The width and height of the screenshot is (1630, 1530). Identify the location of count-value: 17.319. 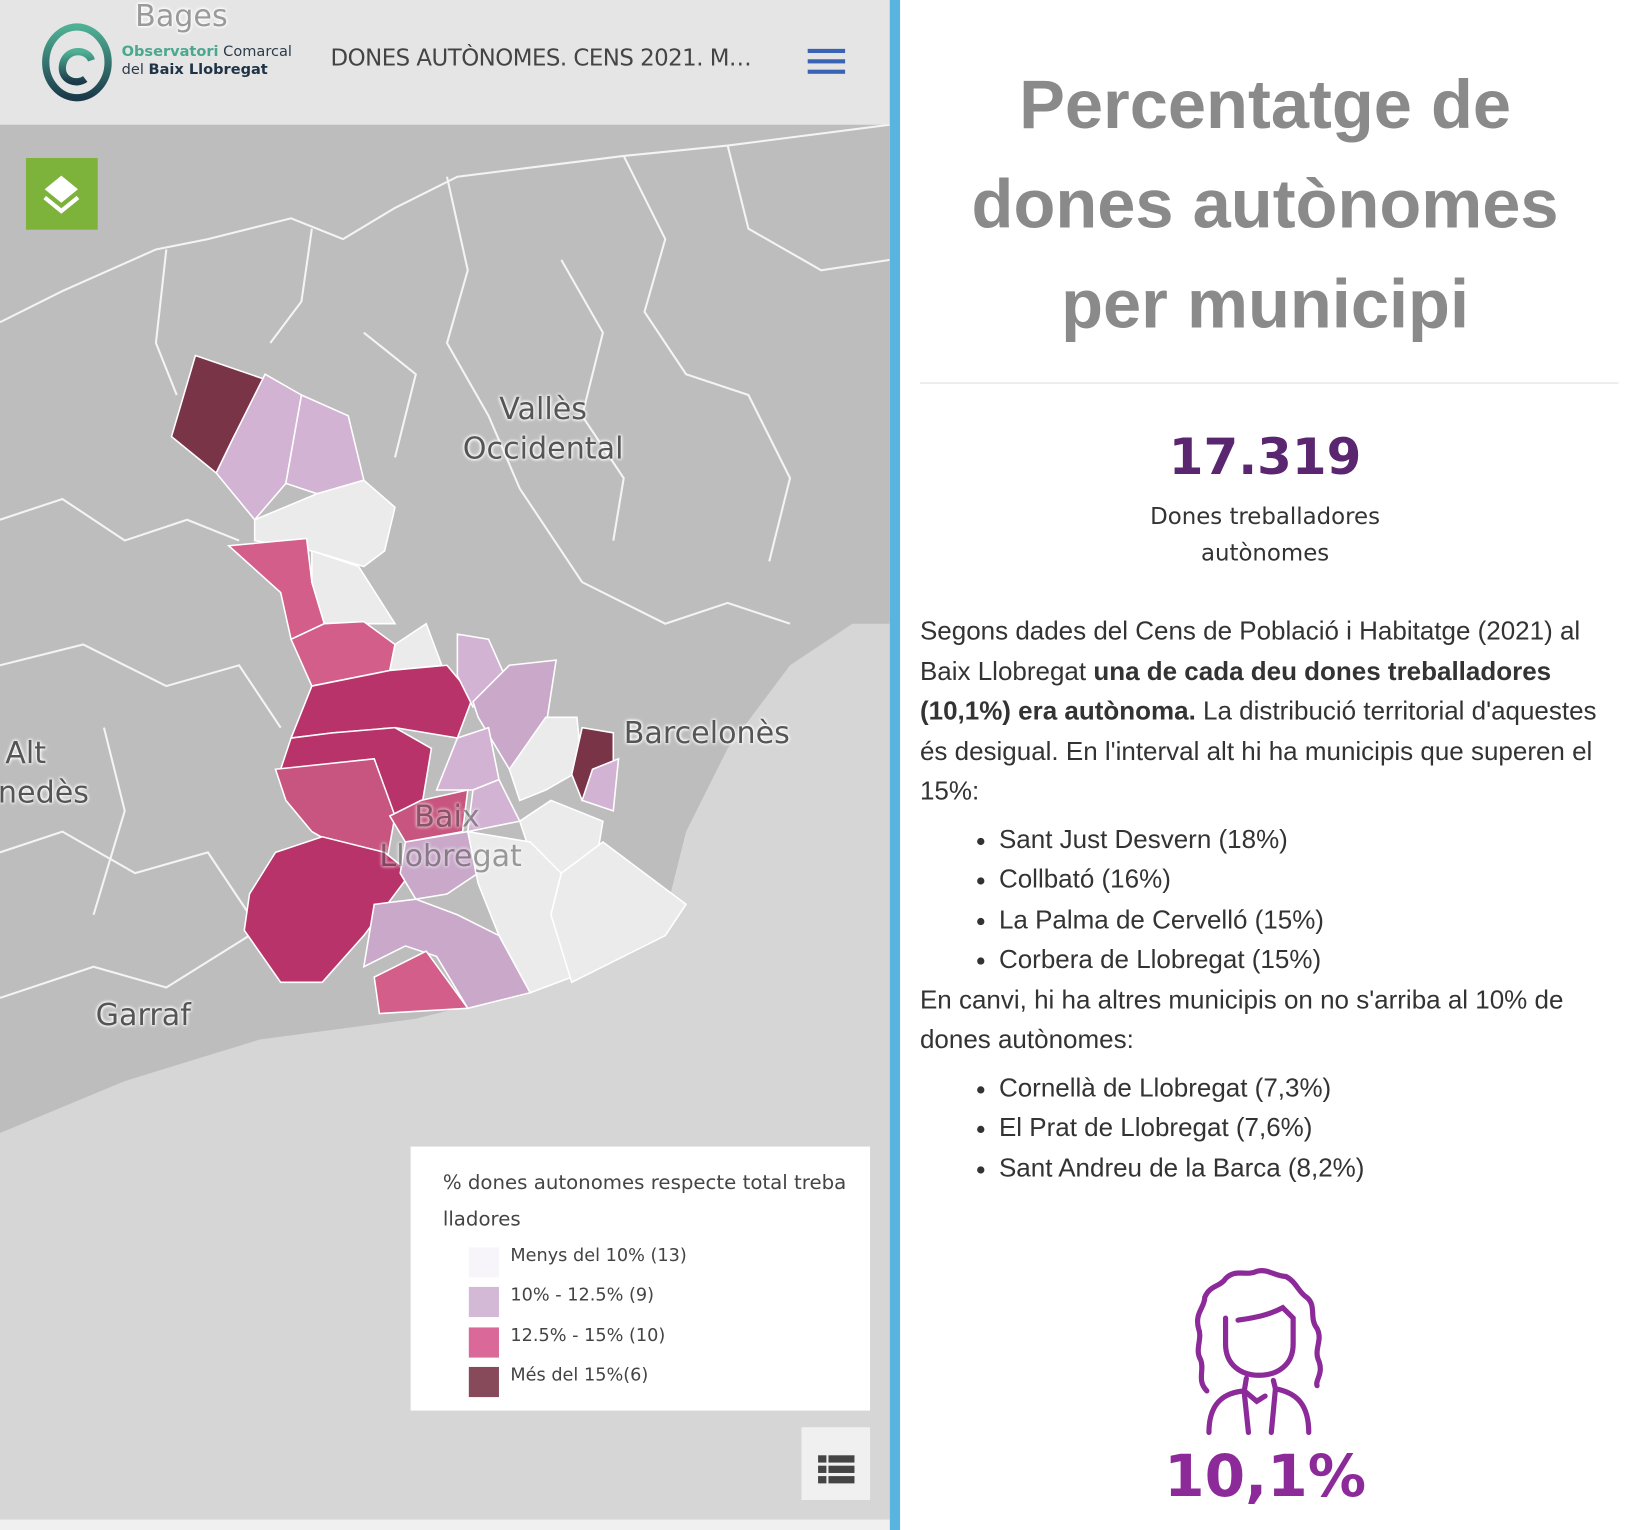
(1265, 457).